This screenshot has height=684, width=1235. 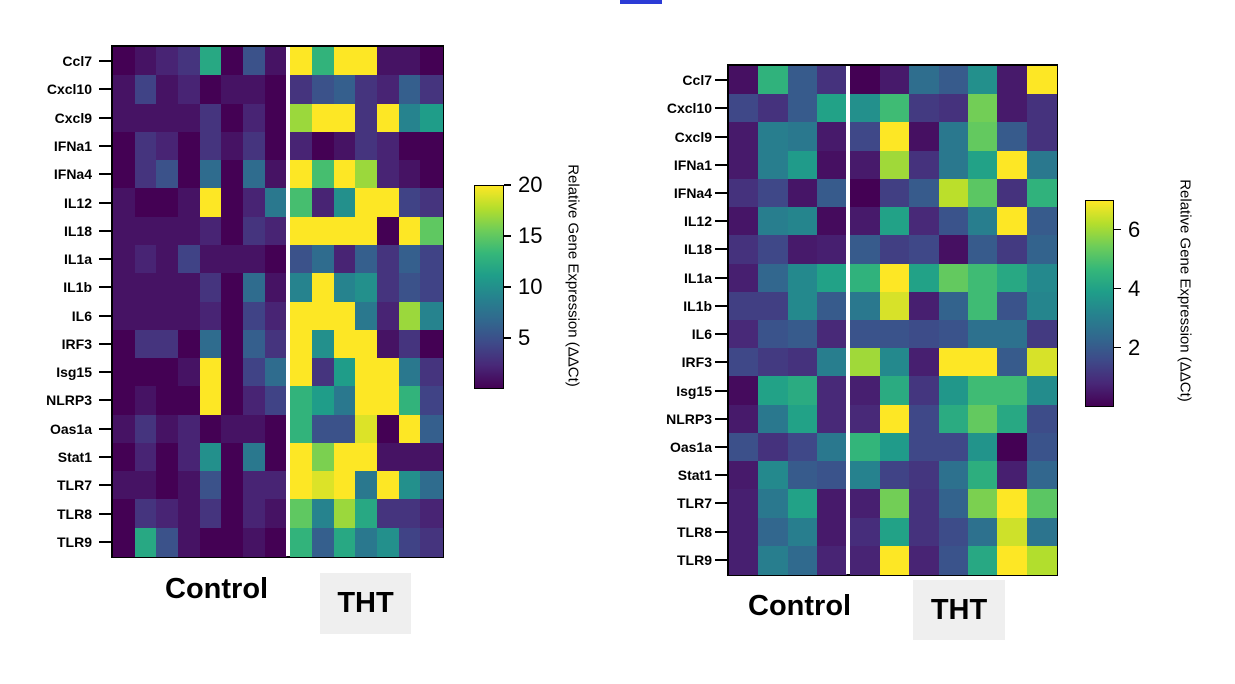 What do you see at coordinates (73, 117) in the screenshot?
I see `row-label: Cxcl9` at bounding box center [73, 117].